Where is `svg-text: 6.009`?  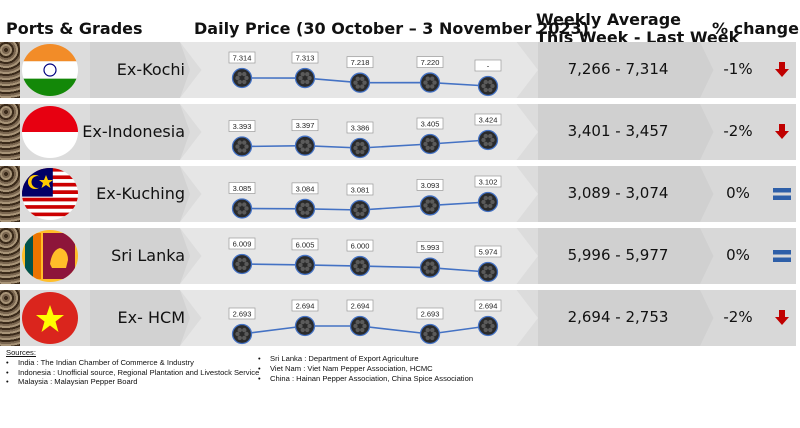
svg-text: 6.009 is located at coordinates (242, 244).